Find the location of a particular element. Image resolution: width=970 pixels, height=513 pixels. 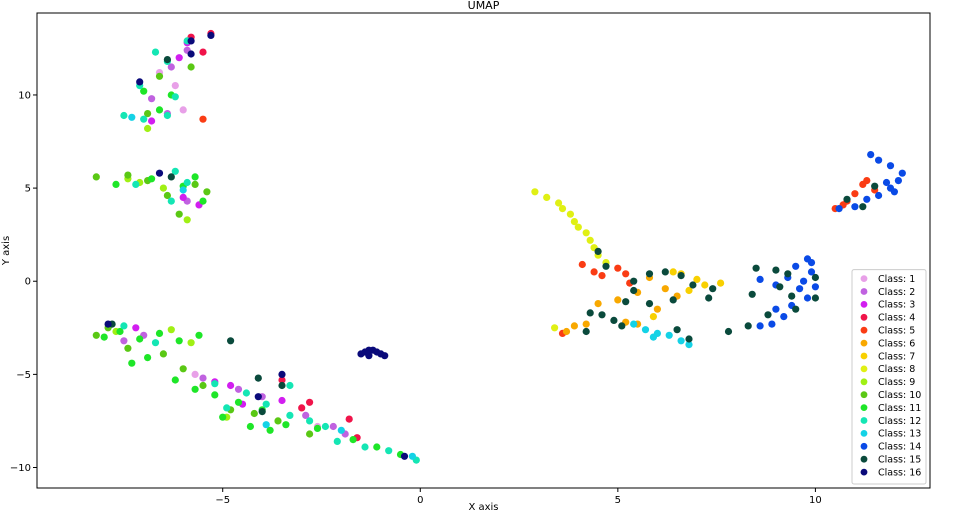

x-tick-label-3: 5 is located at coordinates (618, 500).